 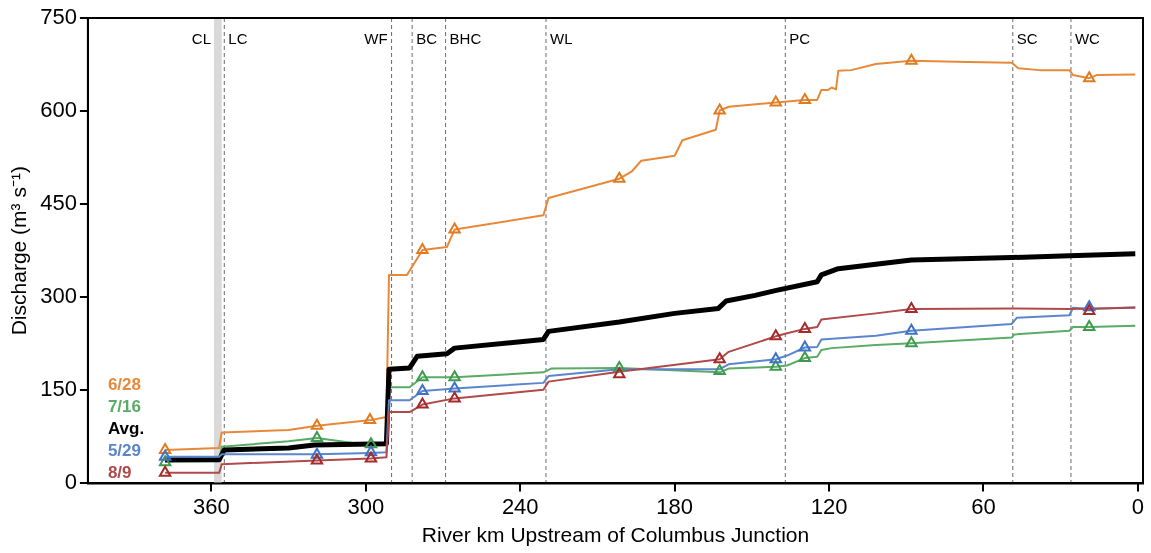 I want to click on ref-line-label: WF, so click(x=376, y=39).